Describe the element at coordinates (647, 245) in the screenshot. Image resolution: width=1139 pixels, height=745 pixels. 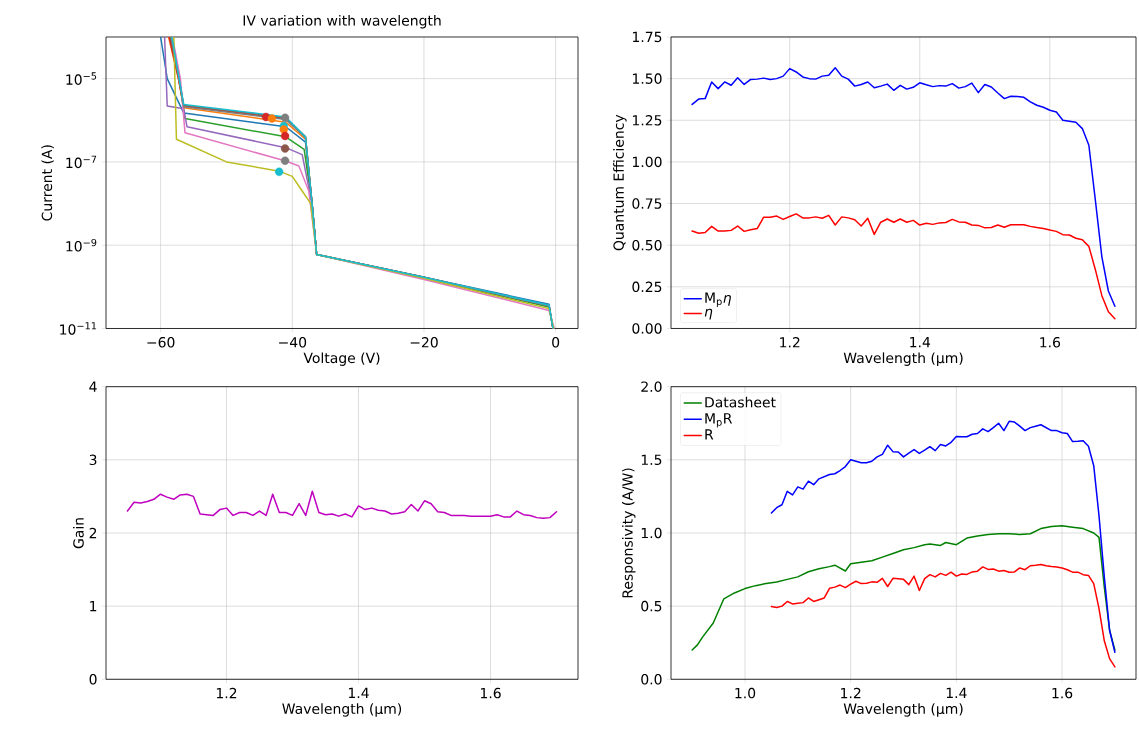
I see `y-tick-label: 0.50` at that location.